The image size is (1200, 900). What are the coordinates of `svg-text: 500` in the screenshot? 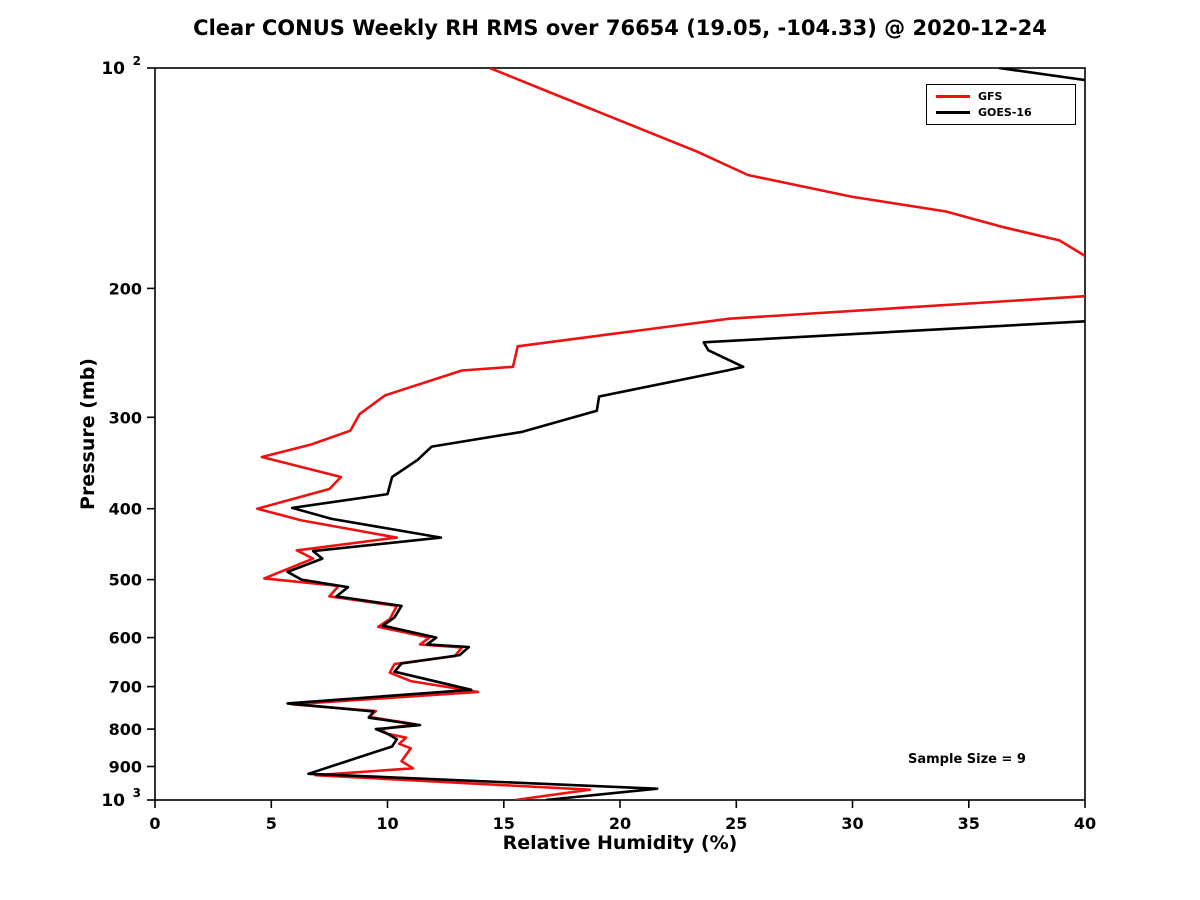 It's located at (125, 580).